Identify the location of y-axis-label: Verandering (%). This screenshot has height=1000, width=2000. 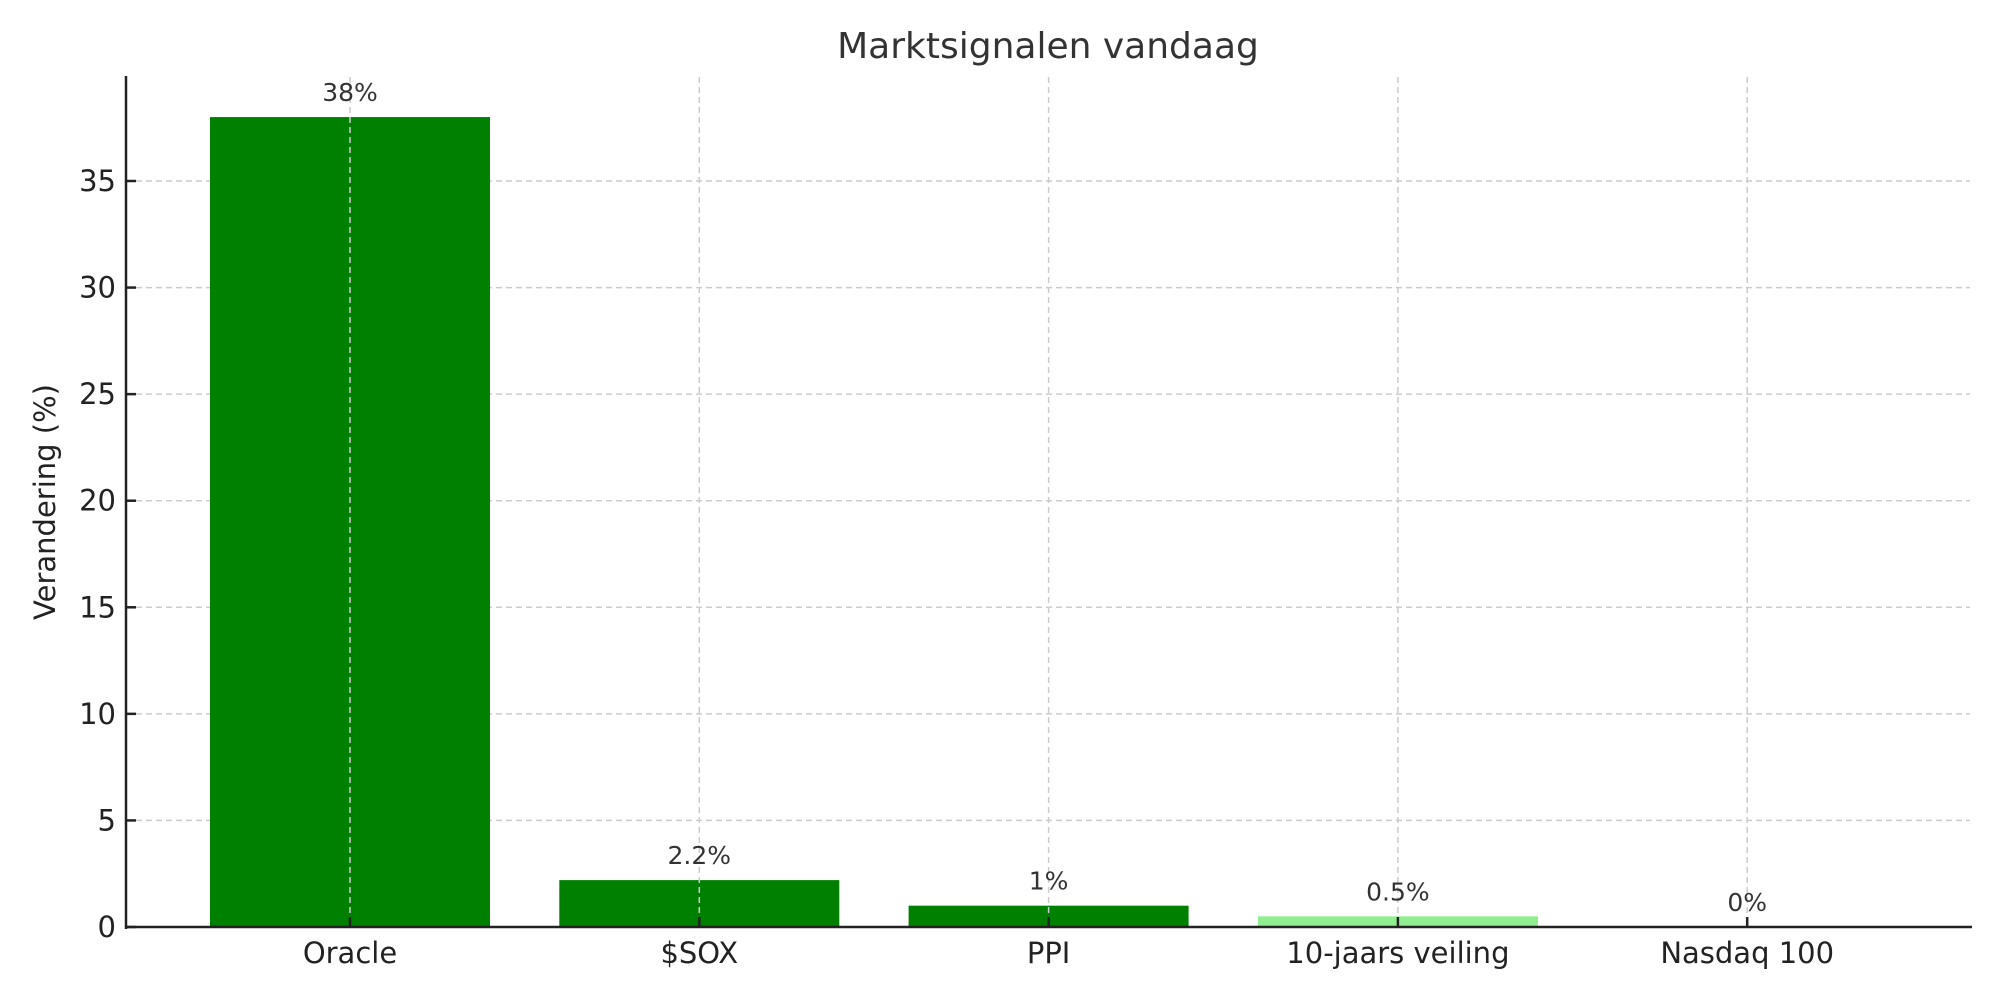
(45, 502).